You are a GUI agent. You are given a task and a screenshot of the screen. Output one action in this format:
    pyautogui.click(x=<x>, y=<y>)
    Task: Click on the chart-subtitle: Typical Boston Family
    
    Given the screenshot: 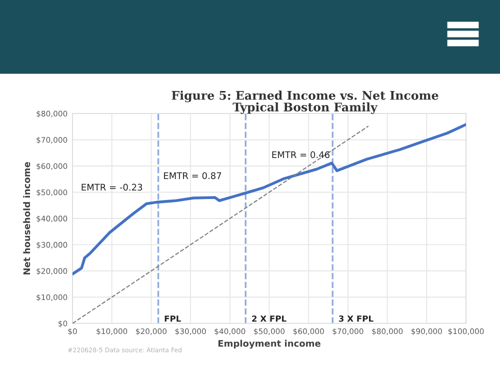 What is the action you would take?
    pyautogui.click(x=305, y=108)
    